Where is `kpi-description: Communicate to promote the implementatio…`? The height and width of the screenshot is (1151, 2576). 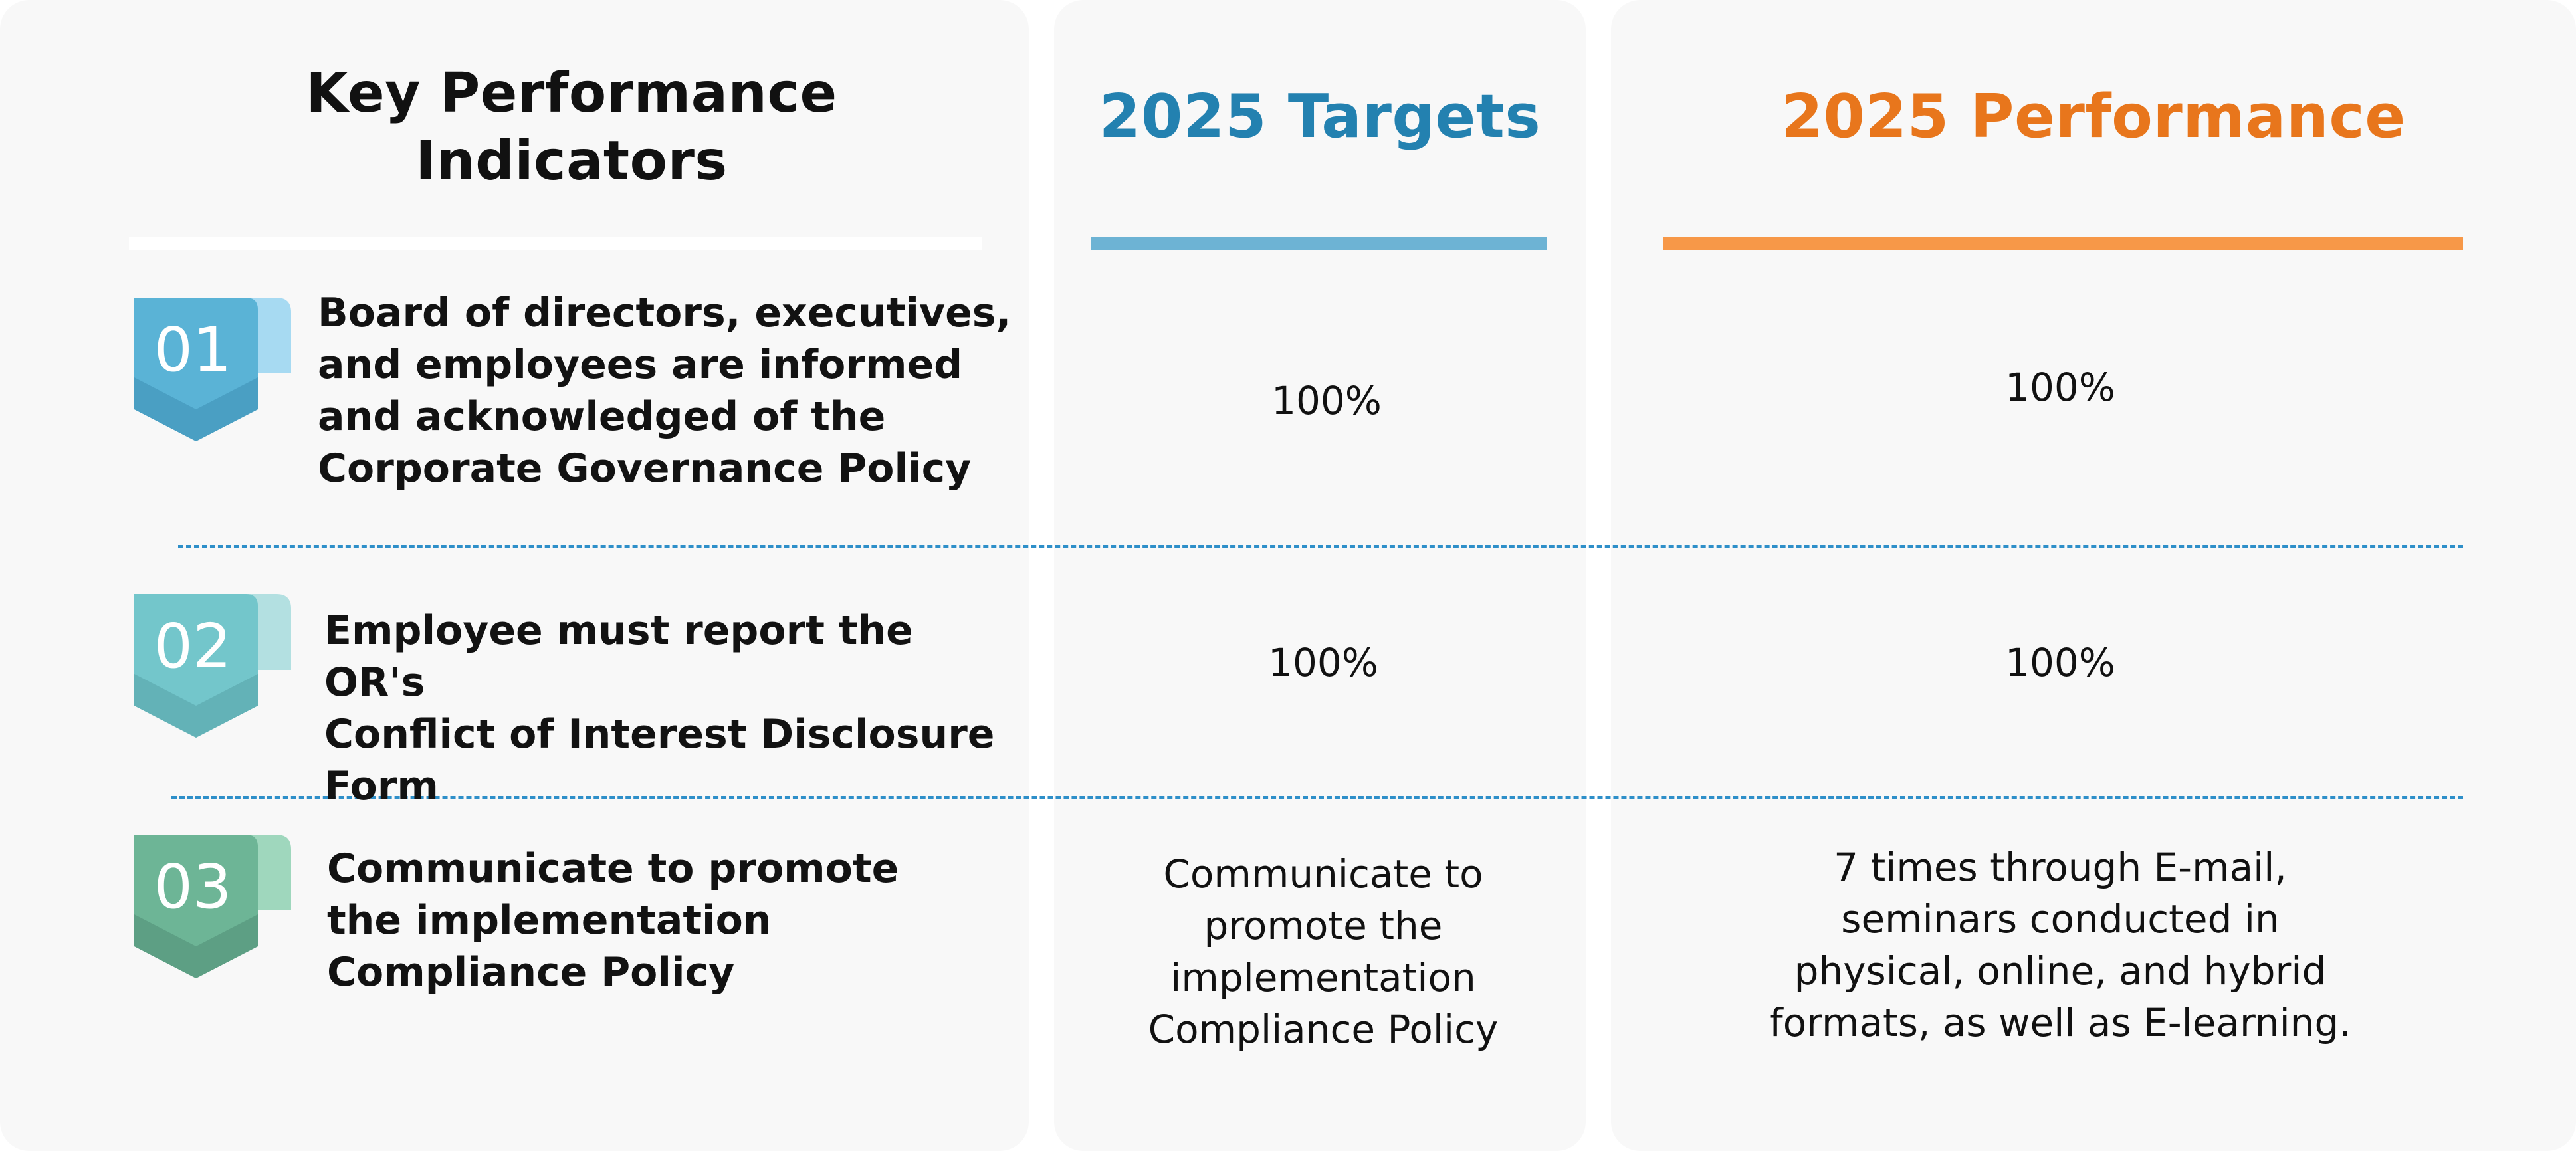
kpi-description: Communicate to promote the implementatio… is located at coordinates (613, 920).